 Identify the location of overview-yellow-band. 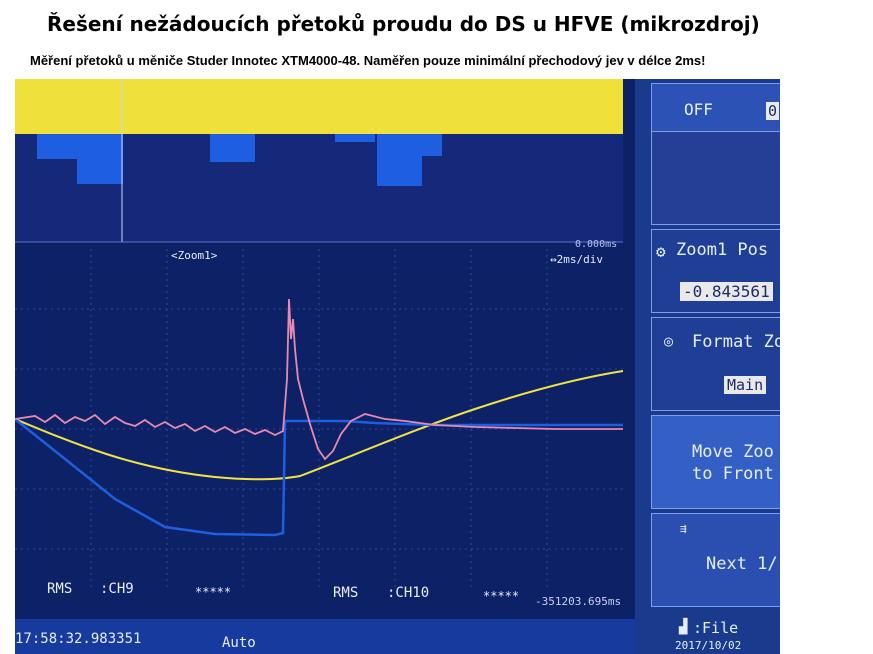
(319, 106).